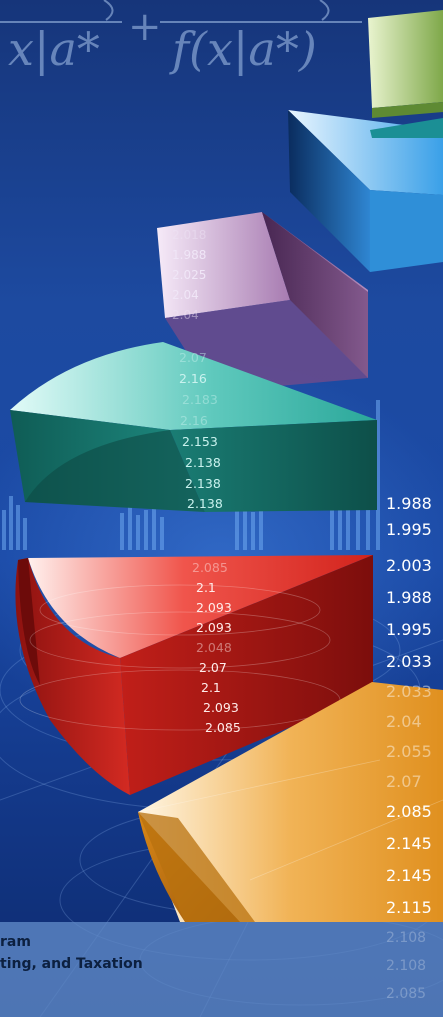 This screenshot has height=1017, width=443. What do you see at coordinates (404, 781) in the screenshot?
I see `side-value: 2.07` at bounding box center [404, 781].